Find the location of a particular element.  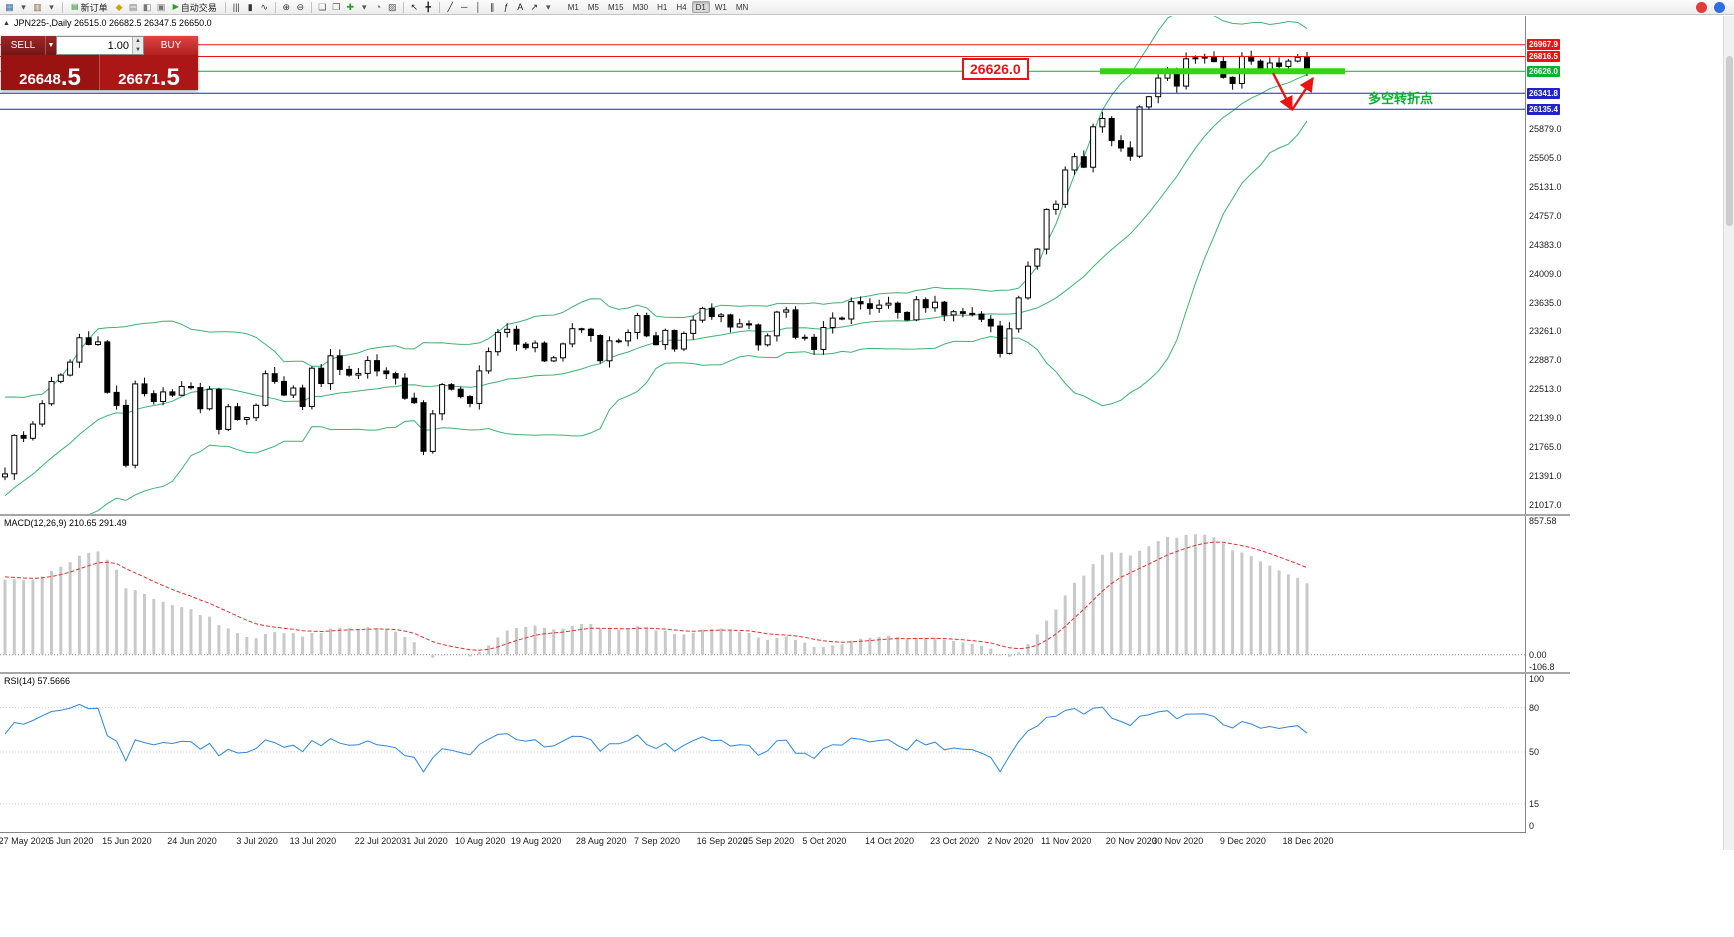

new-order-button: ▤ 新订单 is located at coordinates (89, 7).